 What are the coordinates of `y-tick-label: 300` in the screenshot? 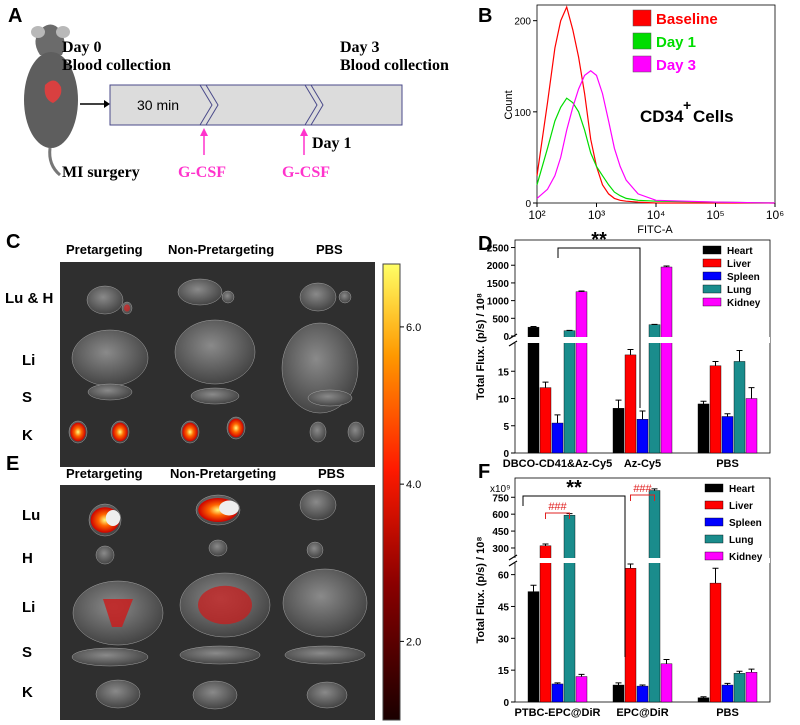 It's located at (500, 549).